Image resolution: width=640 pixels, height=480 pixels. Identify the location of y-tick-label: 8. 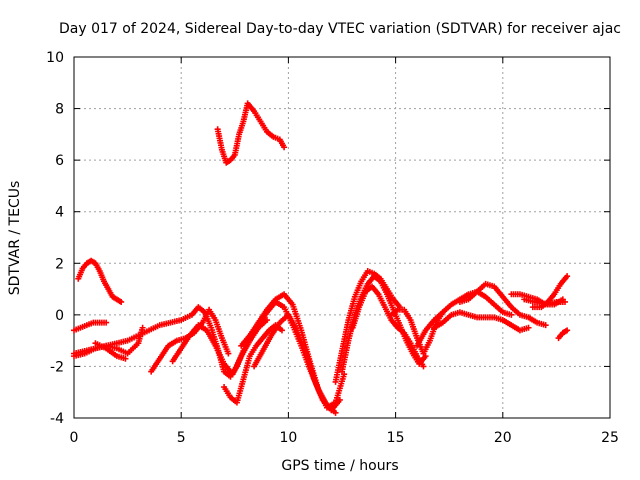
(59, 110).